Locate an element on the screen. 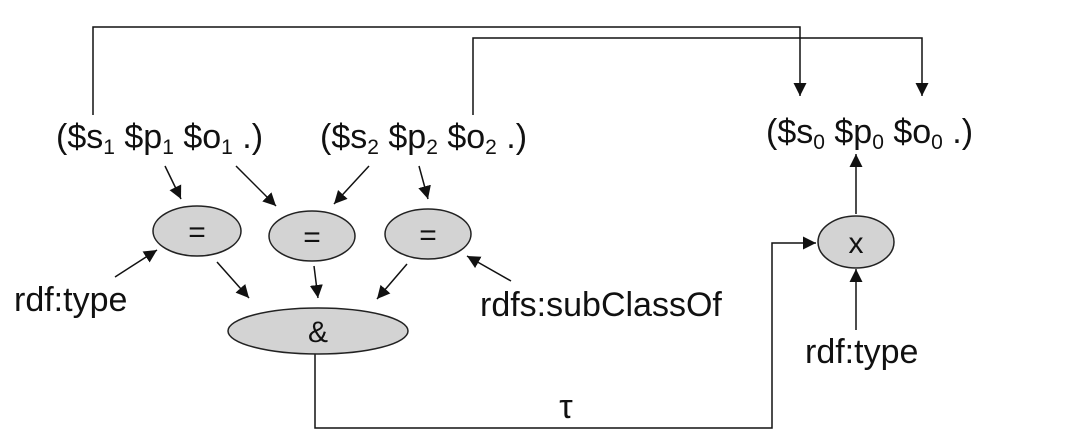  object-binding-connector is located at coordinates (700, 76).